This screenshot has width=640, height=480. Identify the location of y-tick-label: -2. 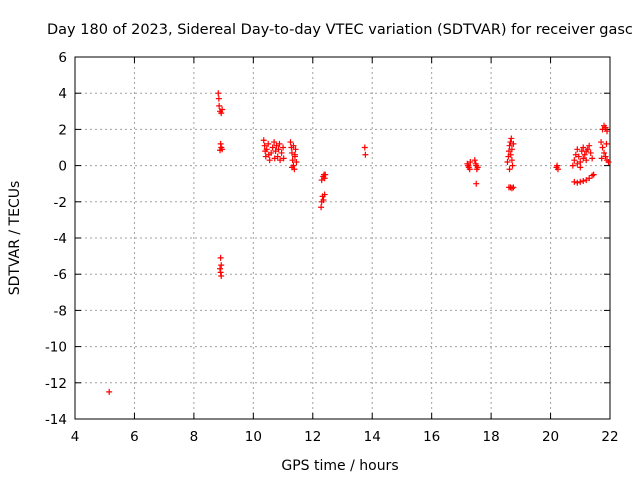
(60, 203).